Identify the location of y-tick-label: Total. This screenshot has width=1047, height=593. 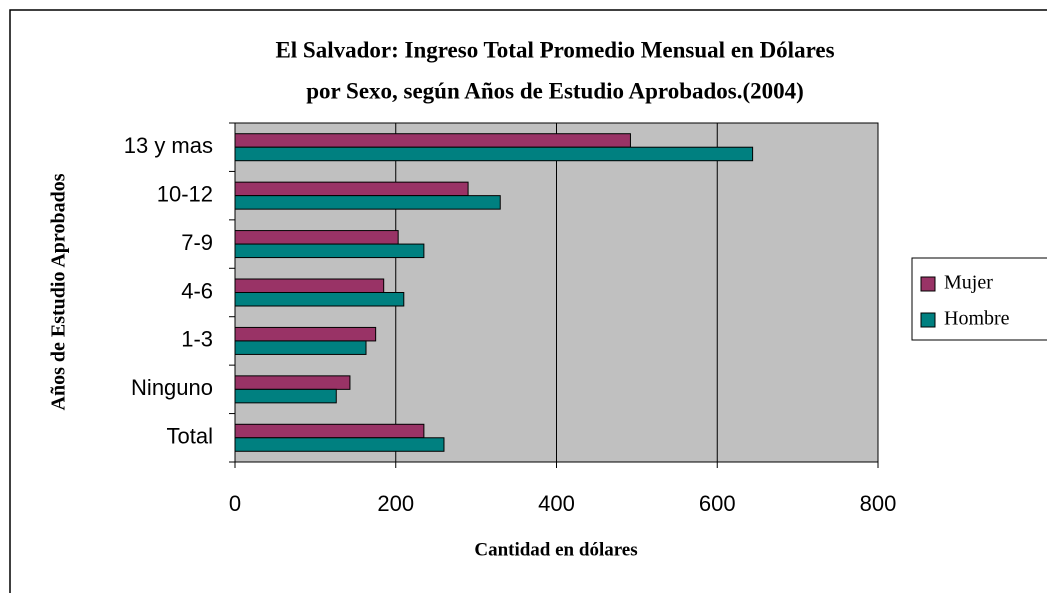
(190, 436).